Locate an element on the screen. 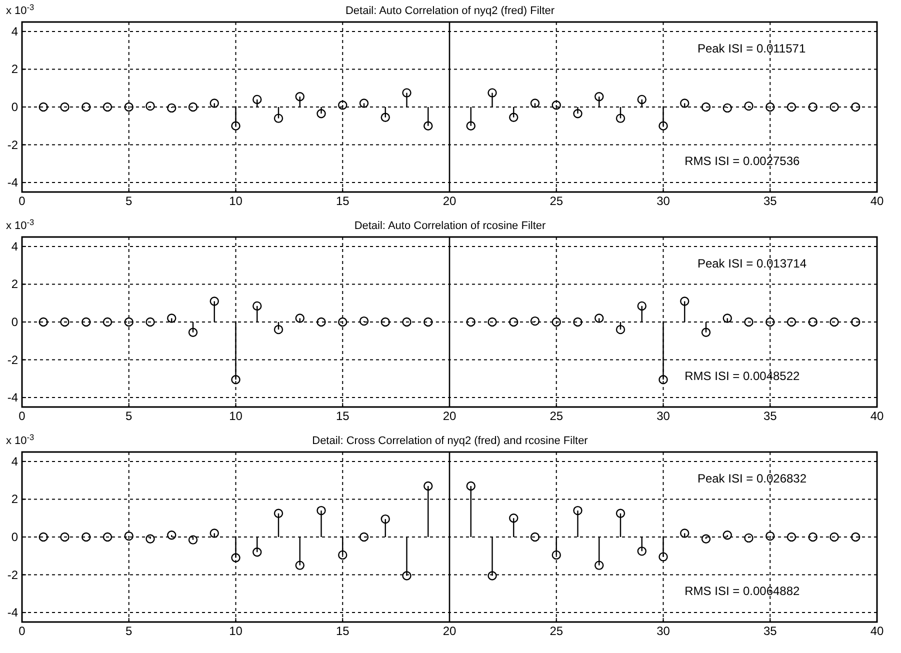 The image size is (901, 653). x-tick-label: 5 is located at coordinates (129, 416).